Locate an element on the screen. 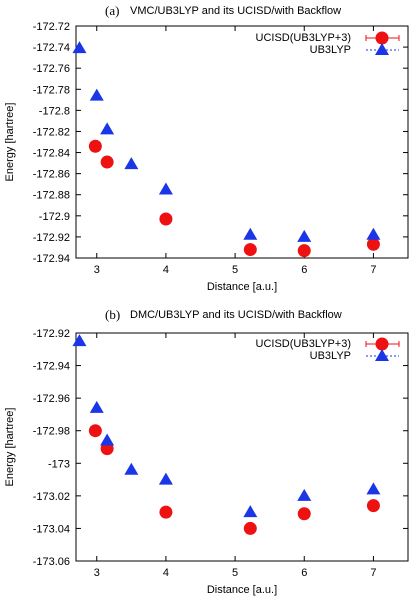 This screenshot has width=415, height=604. y-tick-label: -172.86 is located at coordinates (51, 175).